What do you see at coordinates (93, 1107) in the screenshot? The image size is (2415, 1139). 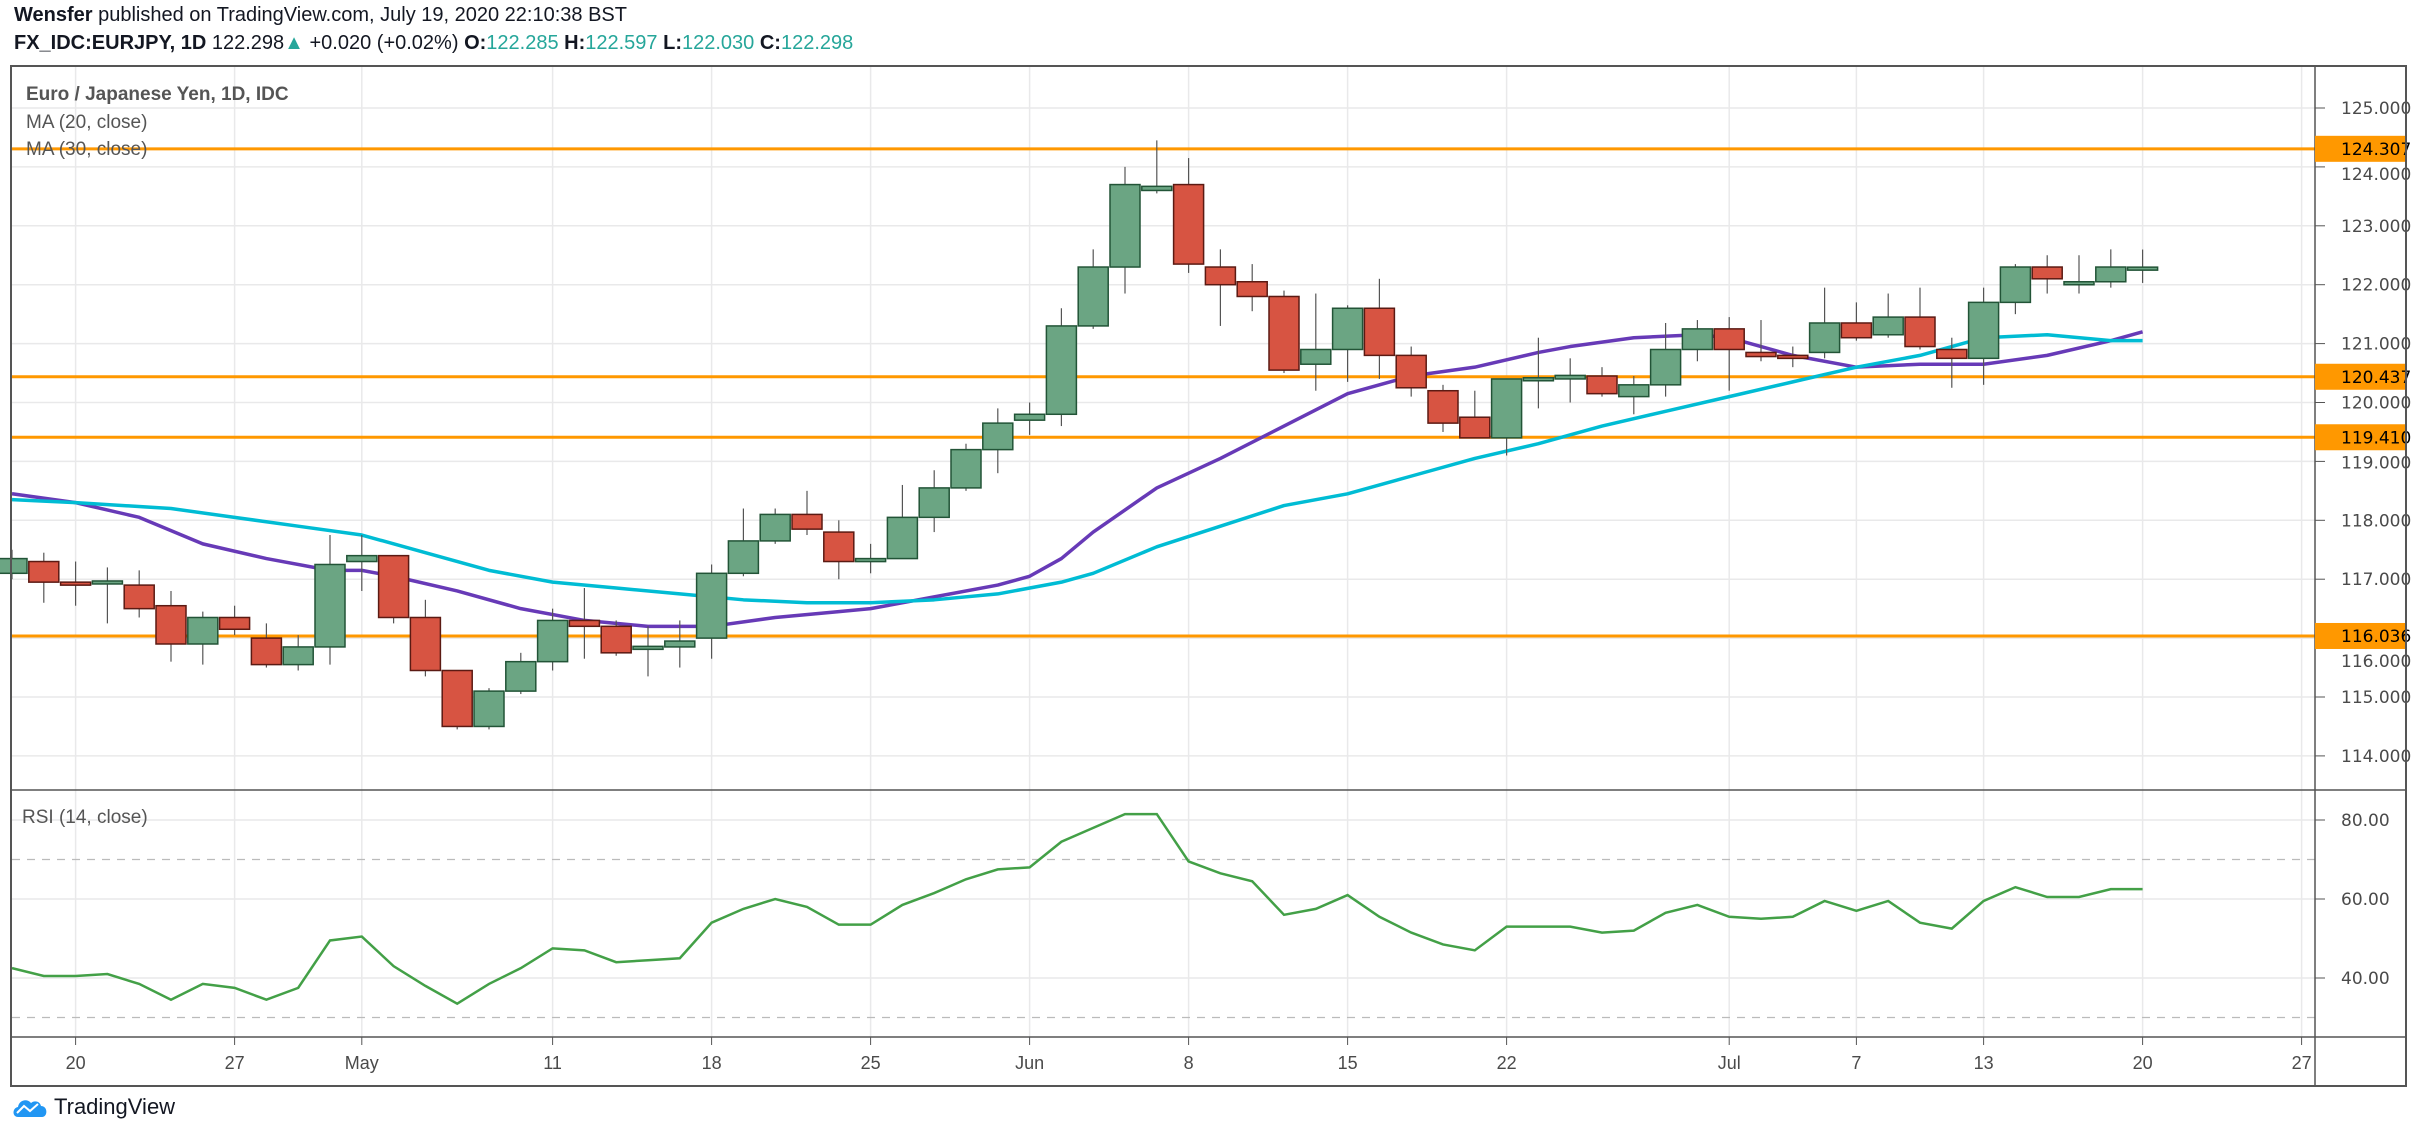 I see `footer: TradingView` at bounding box center [93, 1107].